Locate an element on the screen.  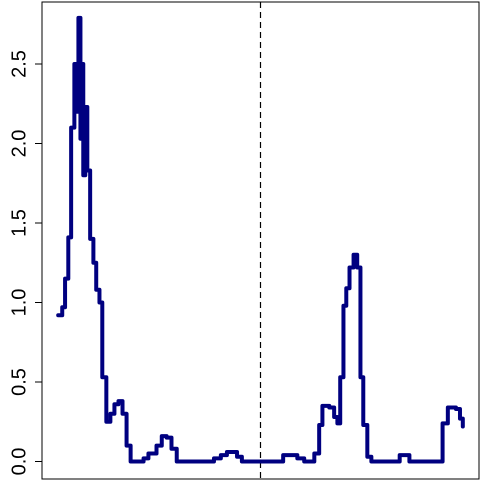
y-tick-label: 2.0 is located at coordinates (19, 144).